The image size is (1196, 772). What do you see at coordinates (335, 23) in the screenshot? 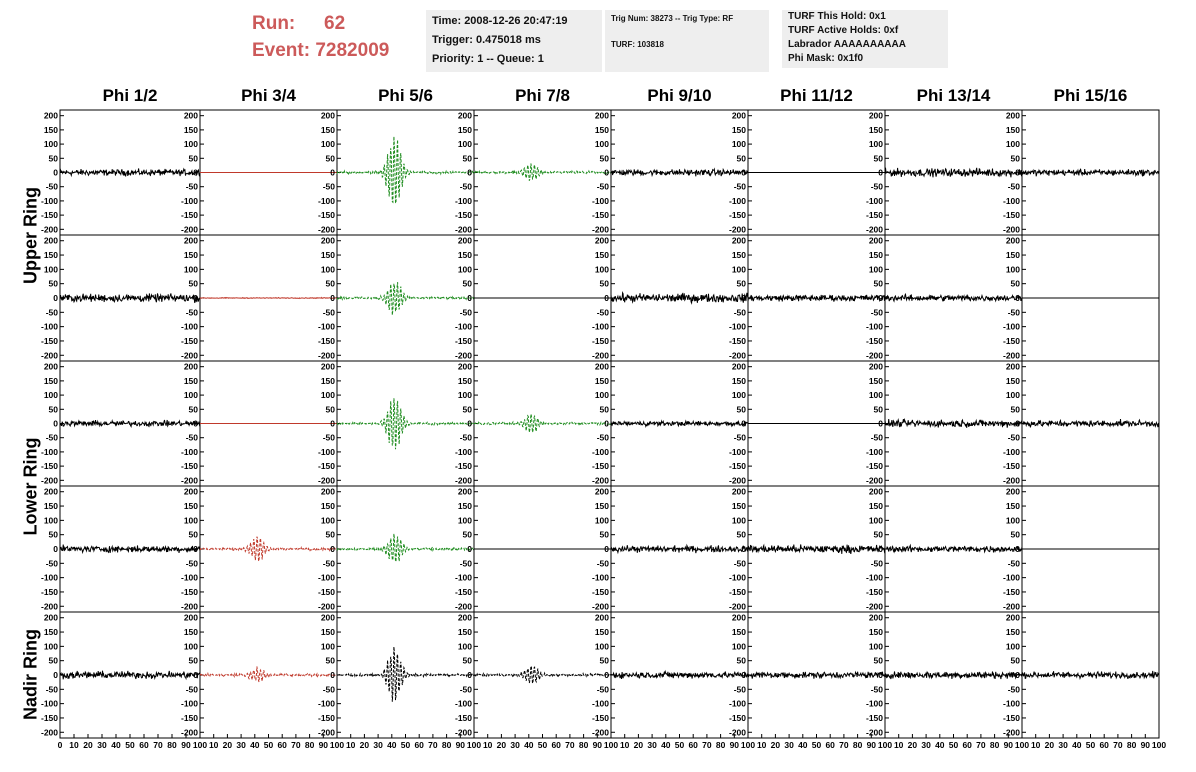
I see `run-value: 62` at bounding box center [335, 23].